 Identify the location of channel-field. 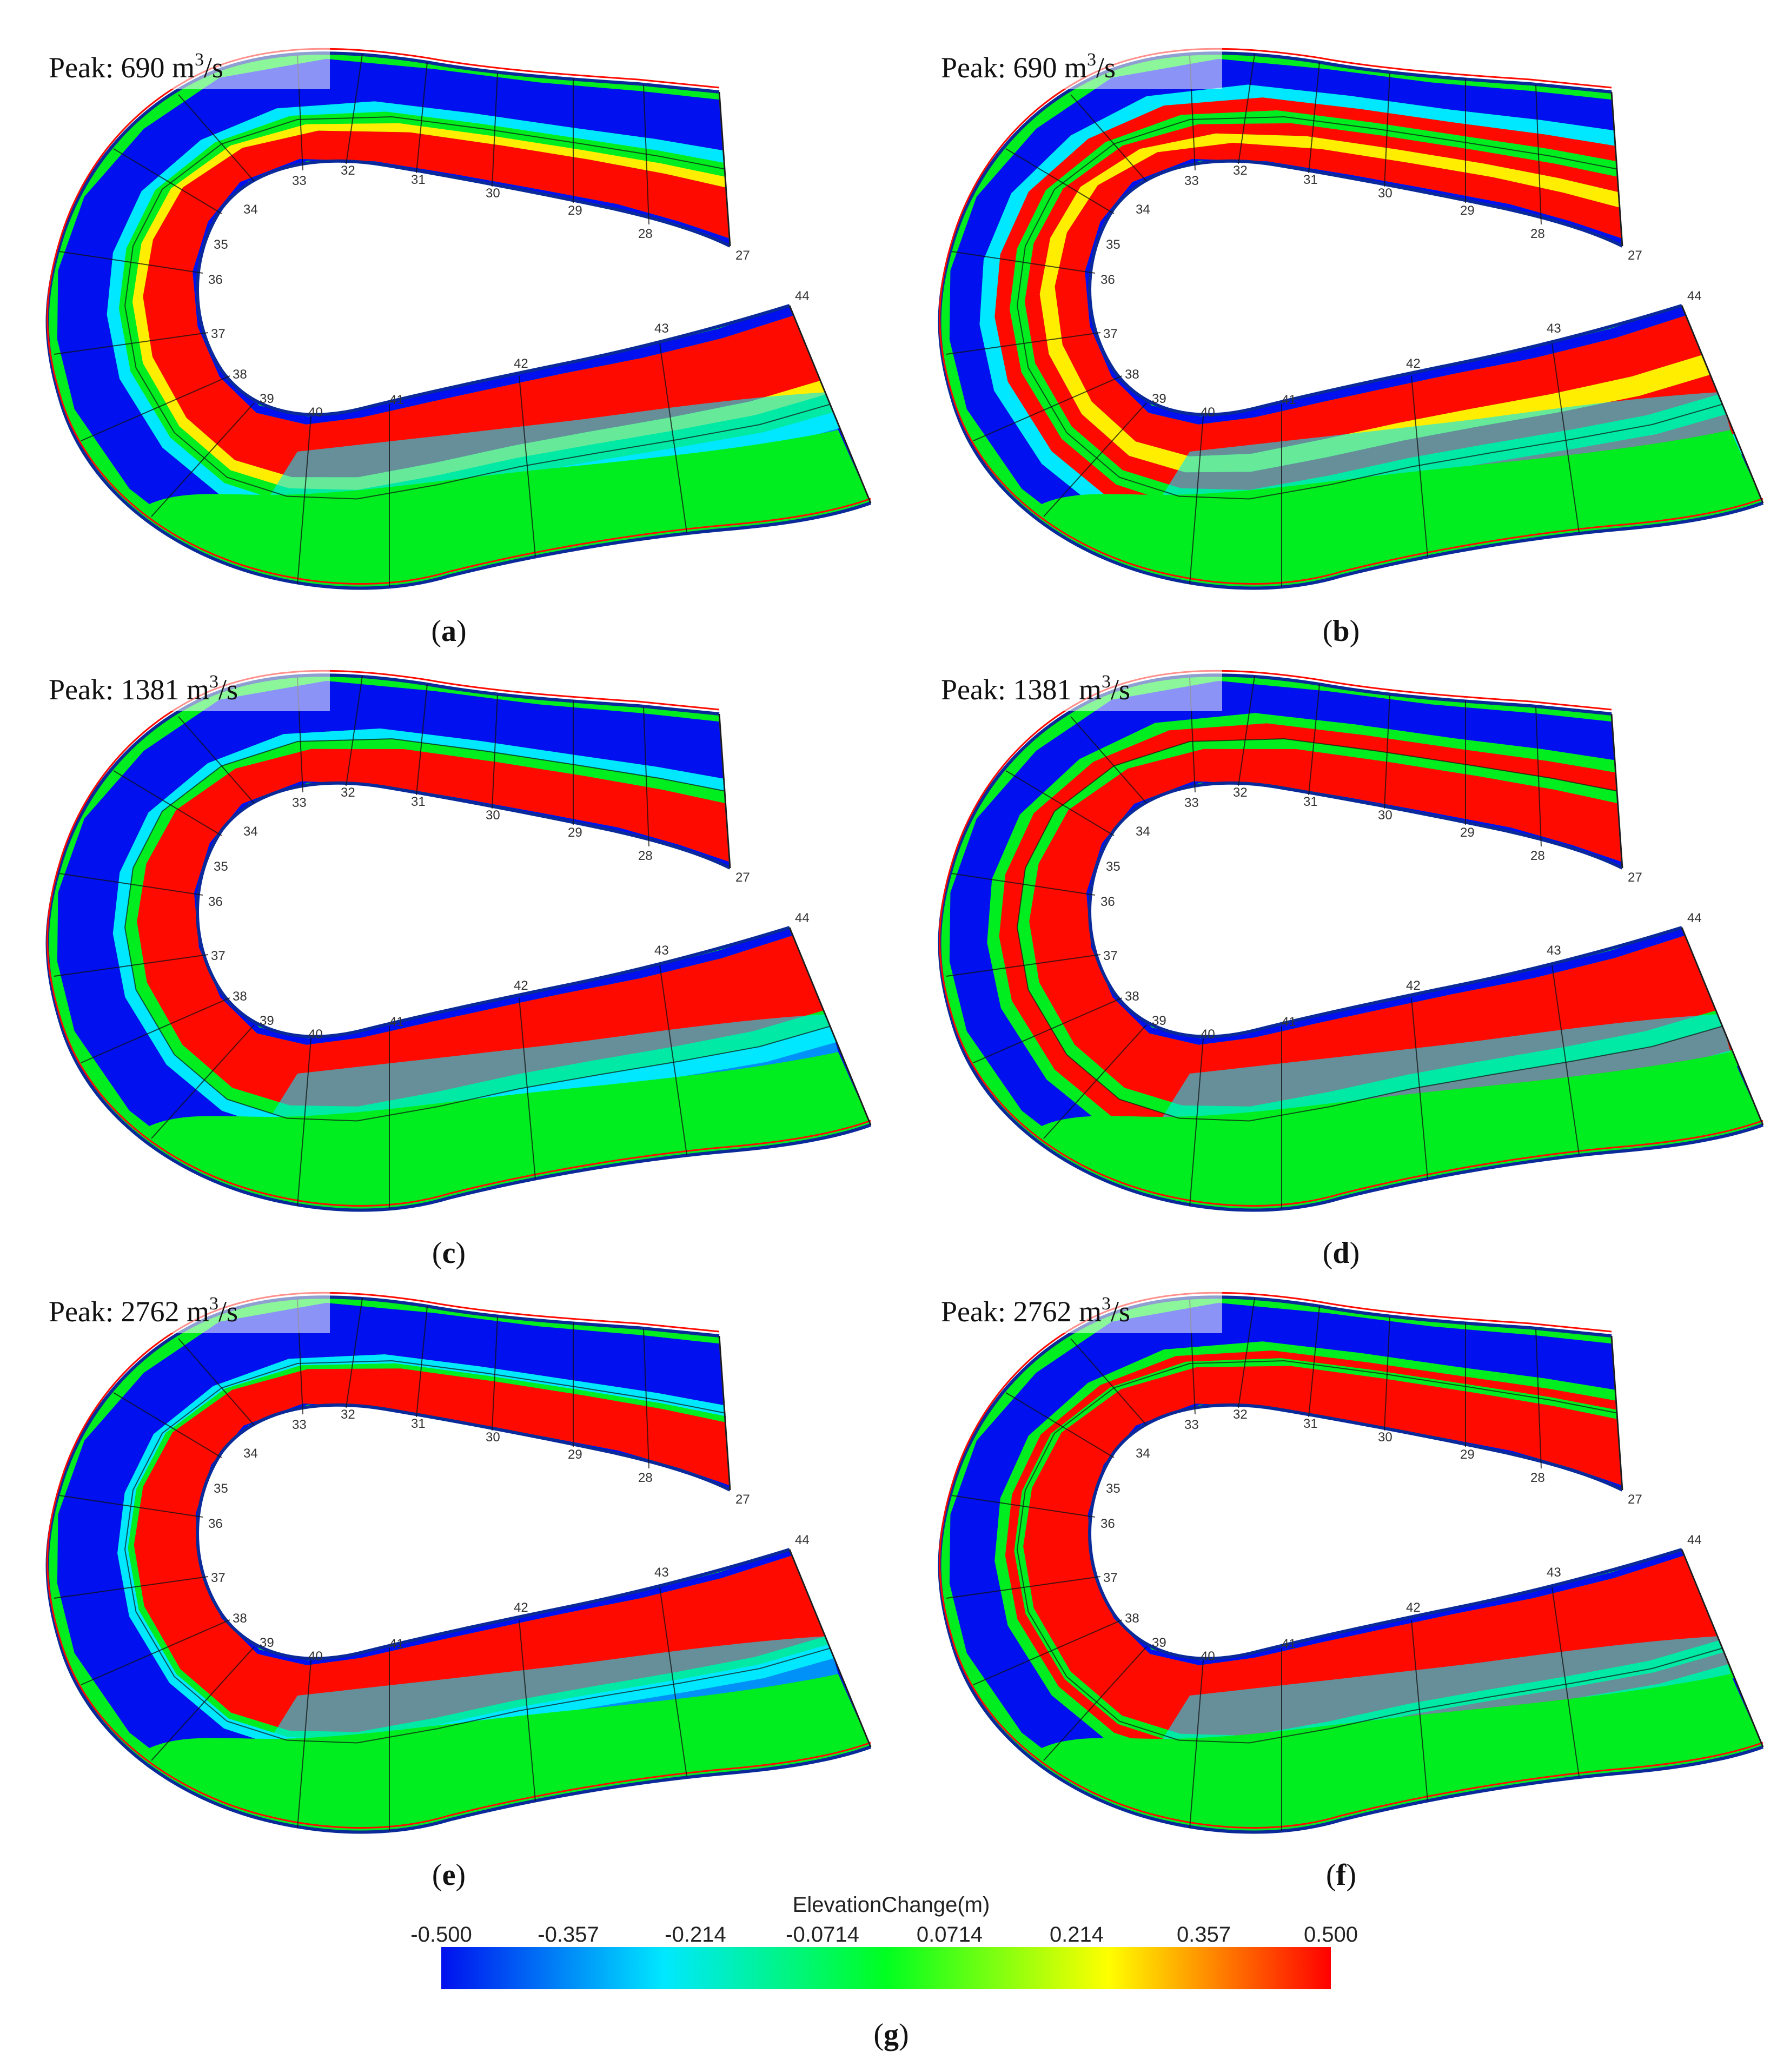
(1351, 320).